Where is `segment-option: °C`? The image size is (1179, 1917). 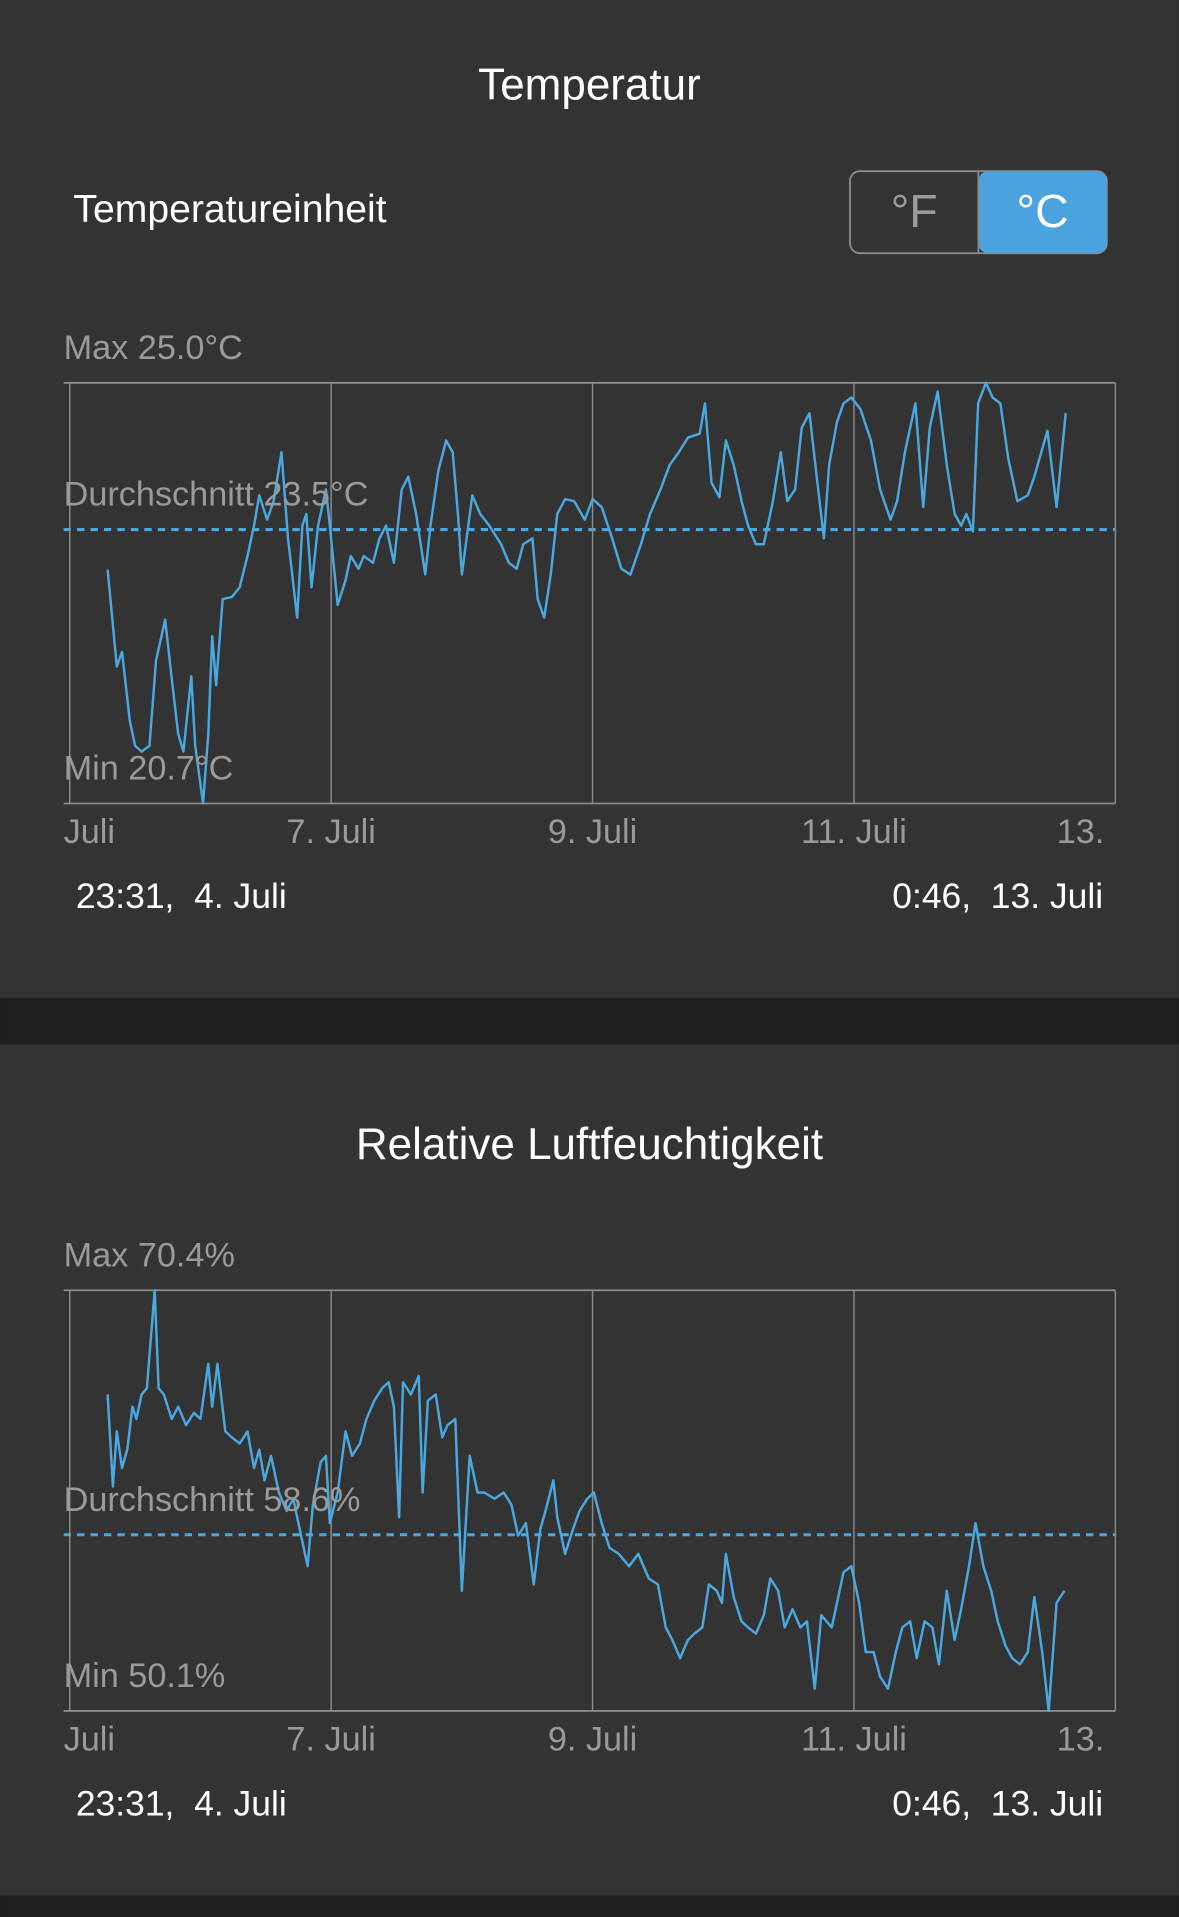 segment-option: °C is located at coordinates (1043, 211).